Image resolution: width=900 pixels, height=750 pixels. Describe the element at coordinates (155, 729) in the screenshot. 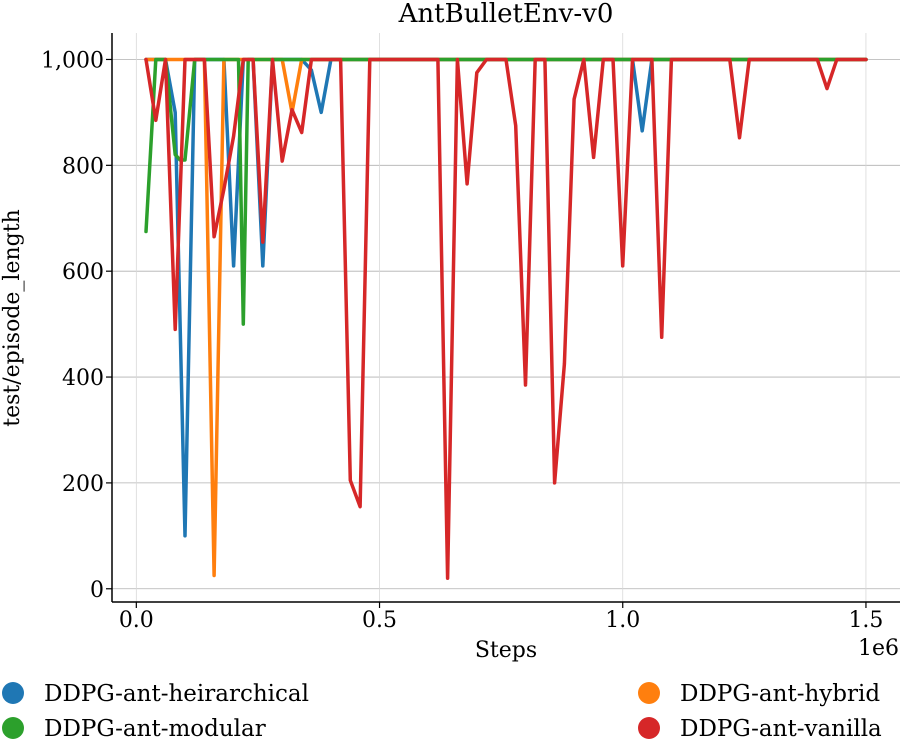

I see `legend-label: DDPG-ant-modular` at that location.